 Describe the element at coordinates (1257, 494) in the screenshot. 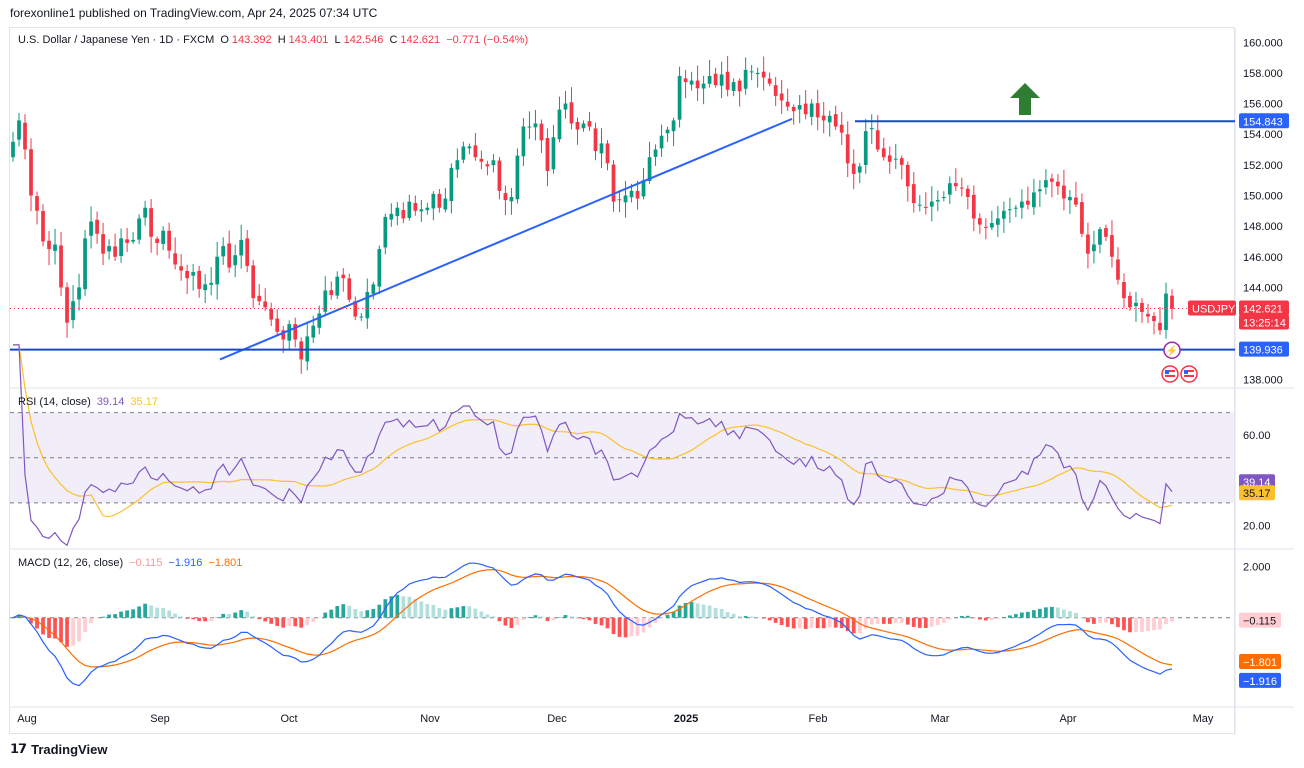

I see `rsi-ma-value-badge: 35.17` at that location.